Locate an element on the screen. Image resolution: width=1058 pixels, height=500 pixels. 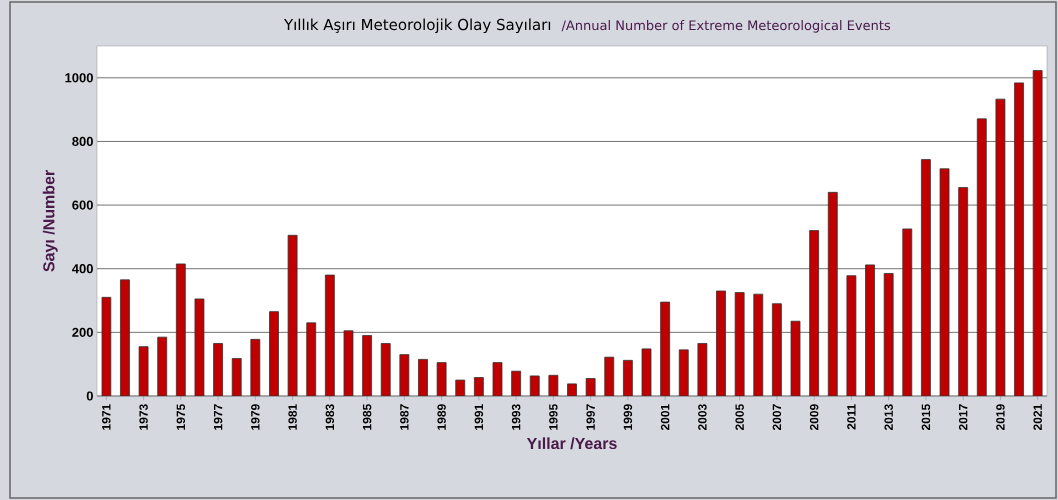
x-tick-label: 2013 is located at coordinates (888, 417).